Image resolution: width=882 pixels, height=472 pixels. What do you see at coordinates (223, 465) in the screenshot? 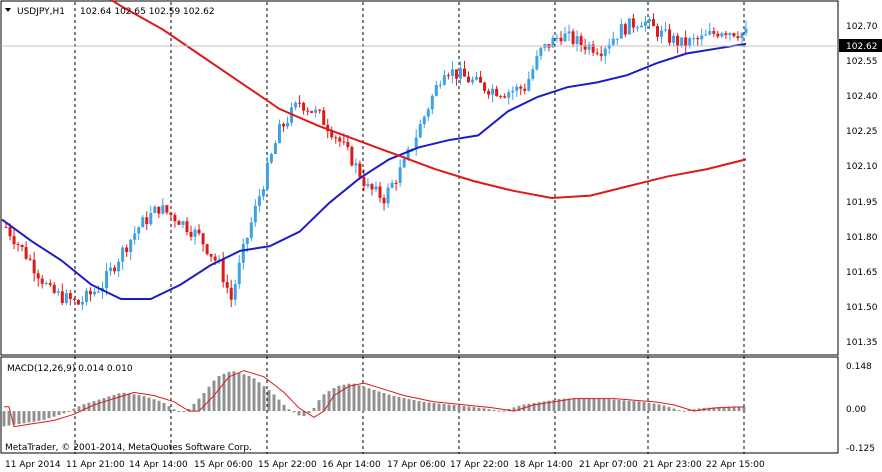
I see `time-tick: 15 Apr 06:00` at bounding box center [223, 465].